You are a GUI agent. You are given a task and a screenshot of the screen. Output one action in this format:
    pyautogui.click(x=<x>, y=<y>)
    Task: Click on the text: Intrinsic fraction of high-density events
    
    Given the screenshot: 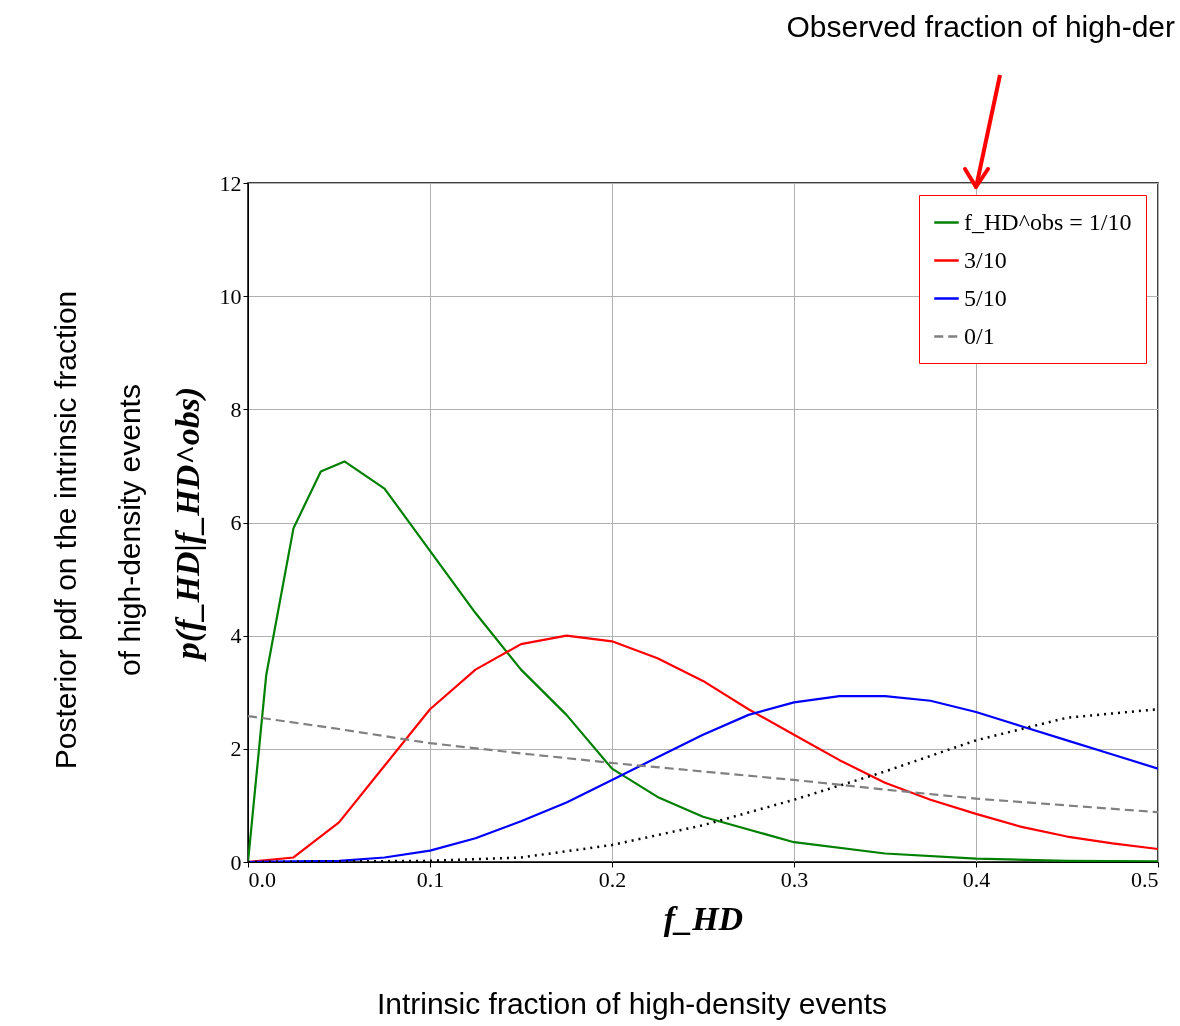 What is the action you would take?
    pyautogui.click(x=632, y=1003)
    